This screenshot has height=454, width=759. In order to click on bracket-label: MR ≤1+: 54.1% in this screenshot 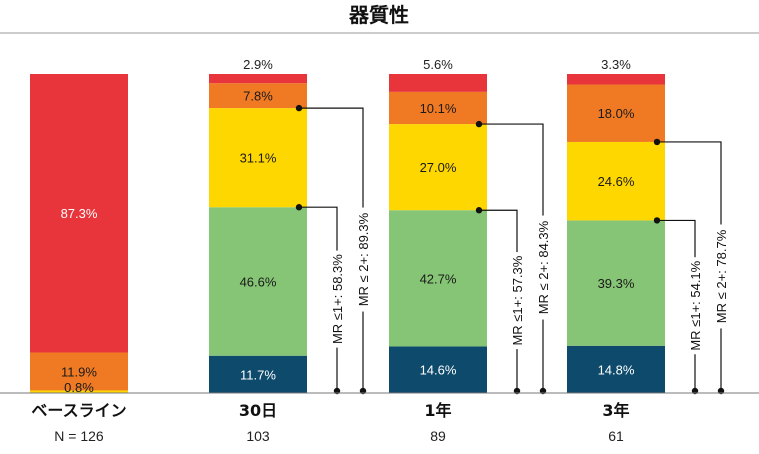, I will do `click(695, 305)`.